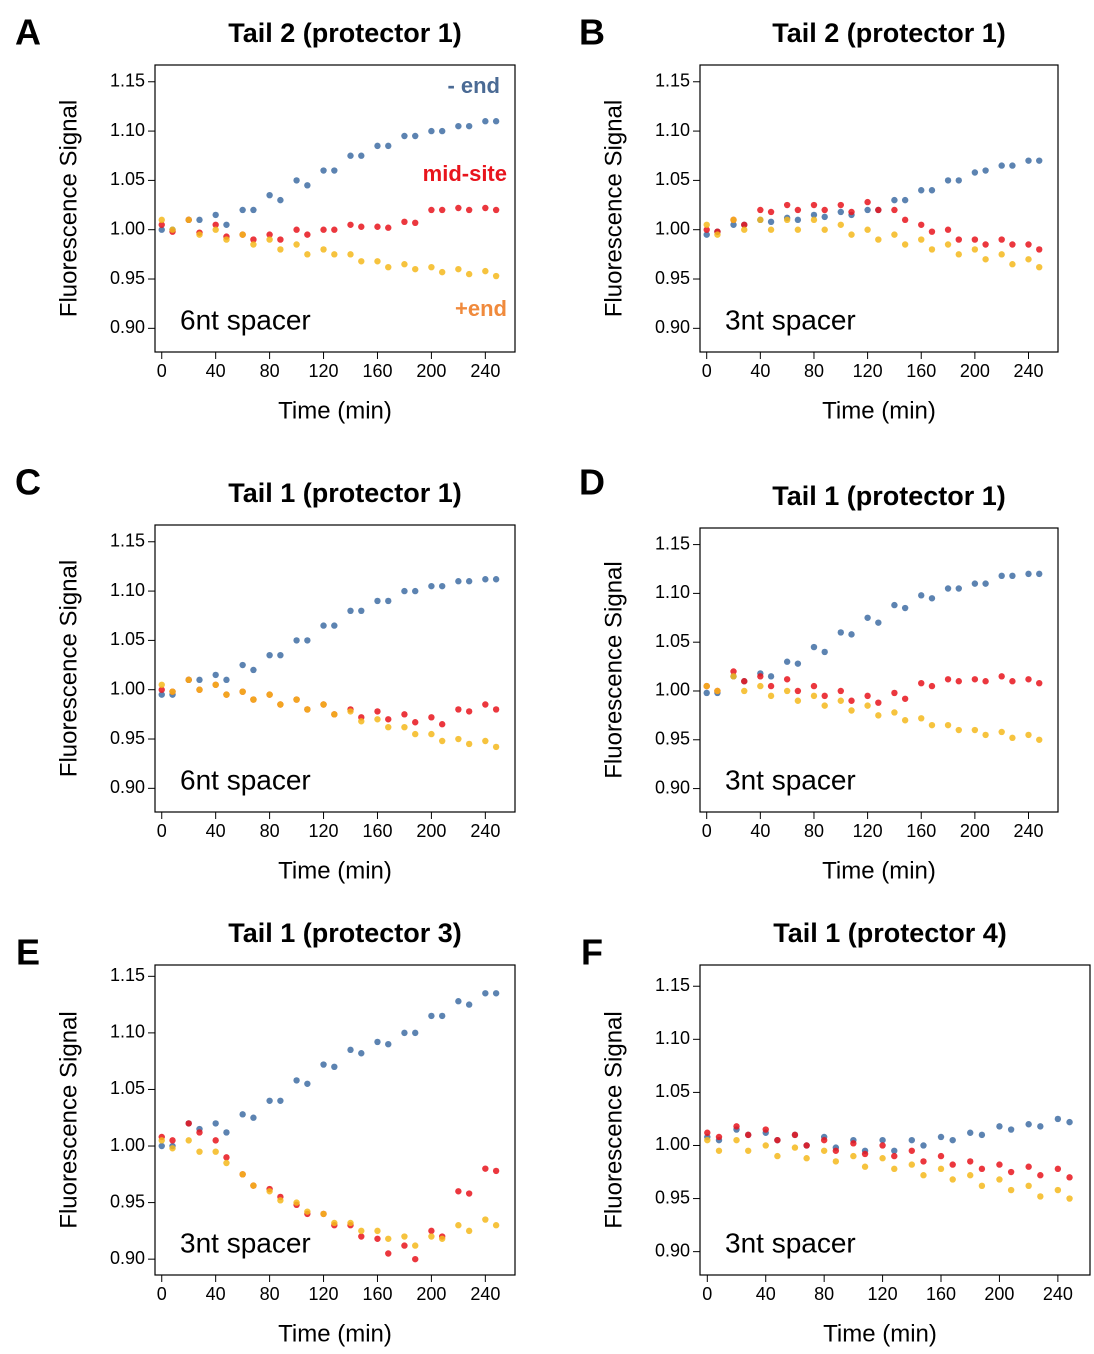 Image resolution: width=1094 pixels, height=1354 pixels. I want to click on chart-title: Tail 1 (protector 3), so click(345, 933).